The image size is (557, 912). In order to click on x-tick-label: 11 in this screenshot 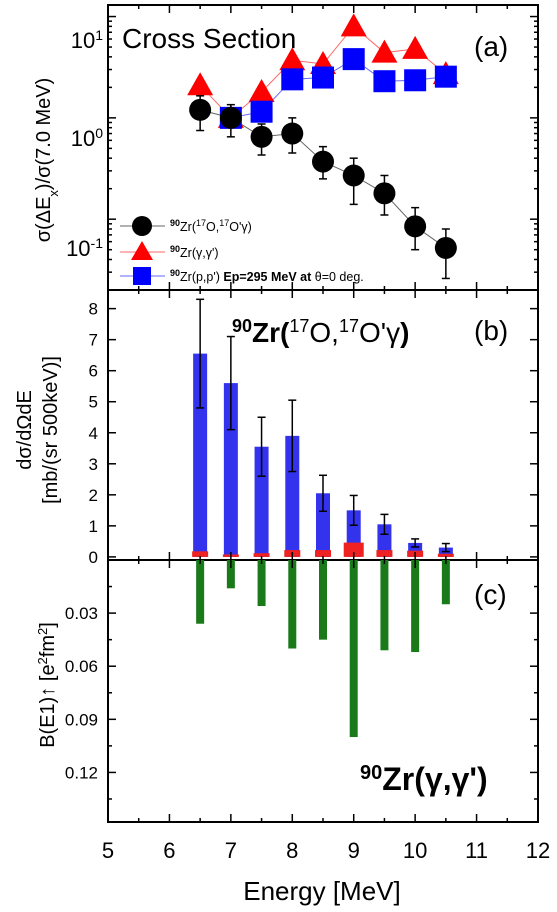, I will do `click(476, 850)`.